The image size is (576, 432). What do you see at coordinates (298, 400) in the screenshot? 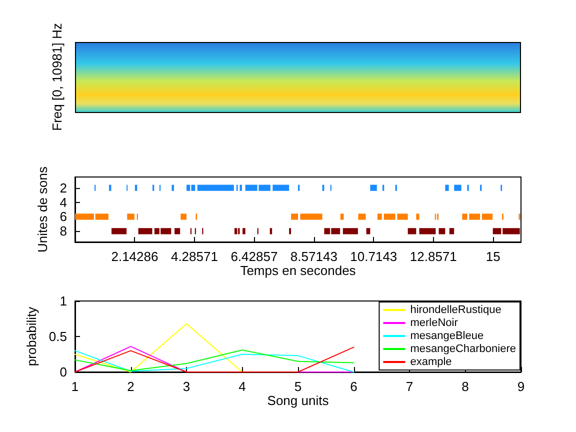
I see `x-axis-title: Song units` at bounding box center [298, 400].